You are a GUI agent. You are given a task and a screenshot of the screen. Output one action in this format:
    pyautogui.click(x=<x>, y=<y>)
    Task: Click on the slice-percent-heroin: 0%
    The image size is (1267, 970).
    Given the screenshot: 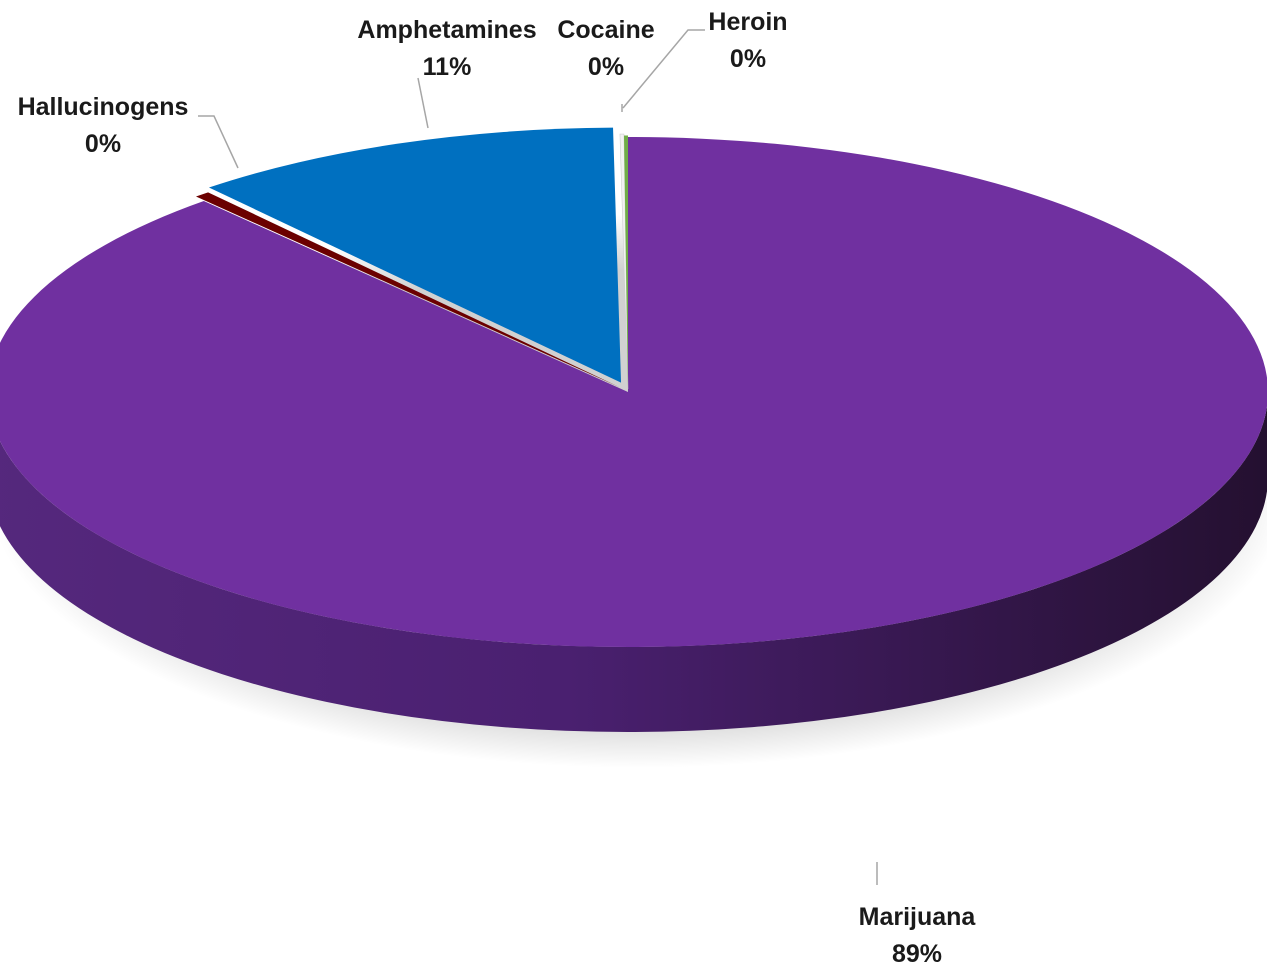 What is the action you would take?
    pyautogui.click(x=748, y=59)
    